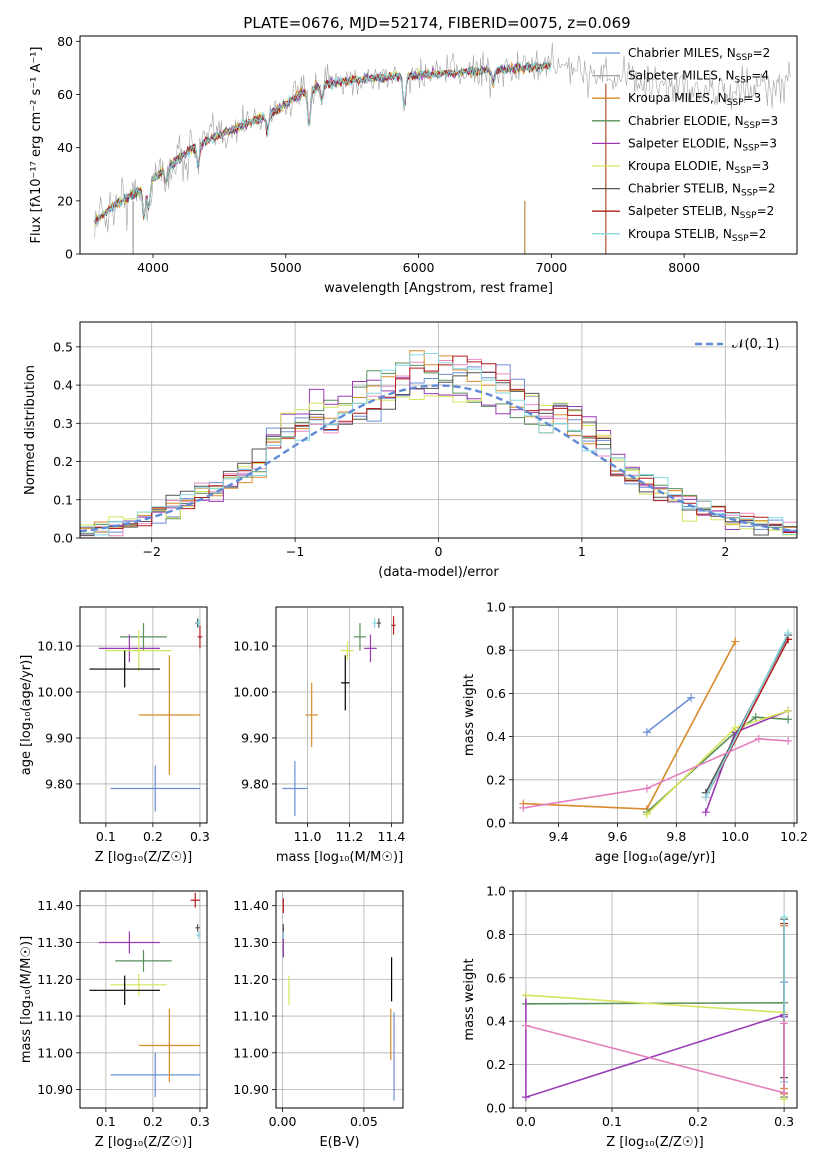 The image size is (819, 1170). I want to click on y-tick-label: 11.20, so click(55, 979).